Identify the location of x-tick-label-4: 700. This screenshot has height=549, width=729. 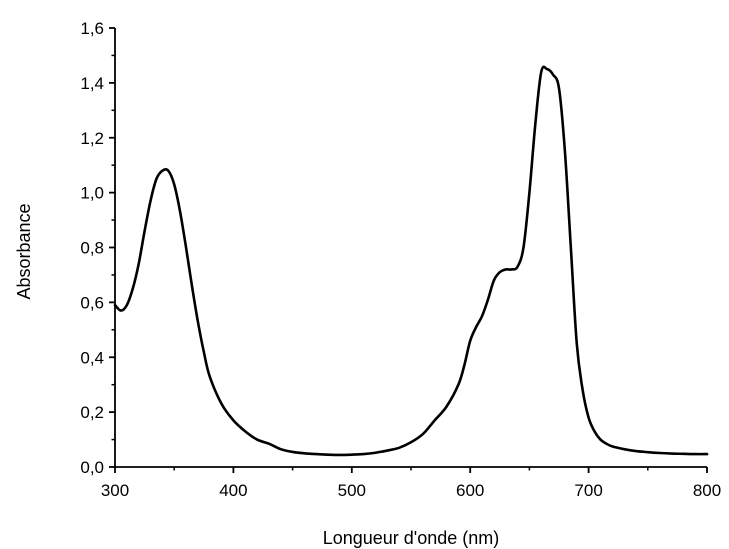
(588, 490).